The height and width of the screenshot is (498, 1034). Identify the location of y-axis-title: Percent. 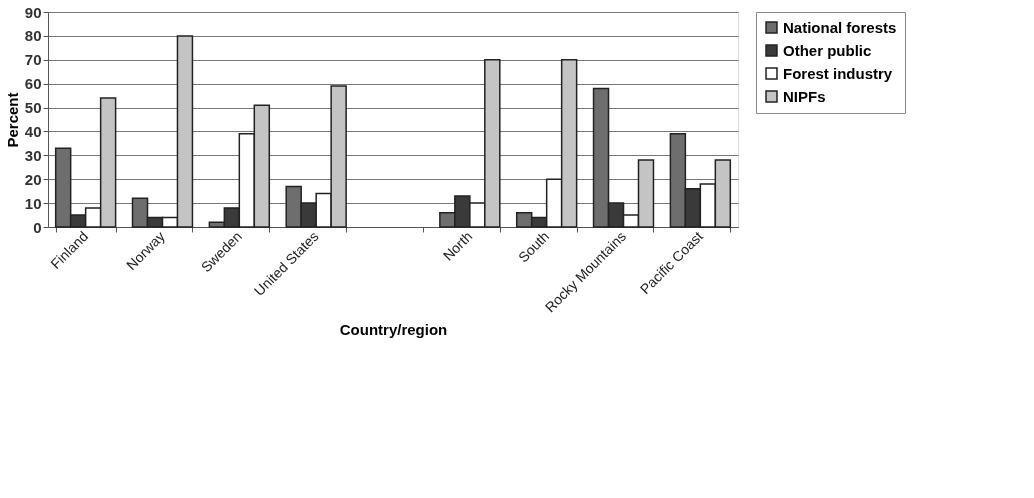
(12, 120).